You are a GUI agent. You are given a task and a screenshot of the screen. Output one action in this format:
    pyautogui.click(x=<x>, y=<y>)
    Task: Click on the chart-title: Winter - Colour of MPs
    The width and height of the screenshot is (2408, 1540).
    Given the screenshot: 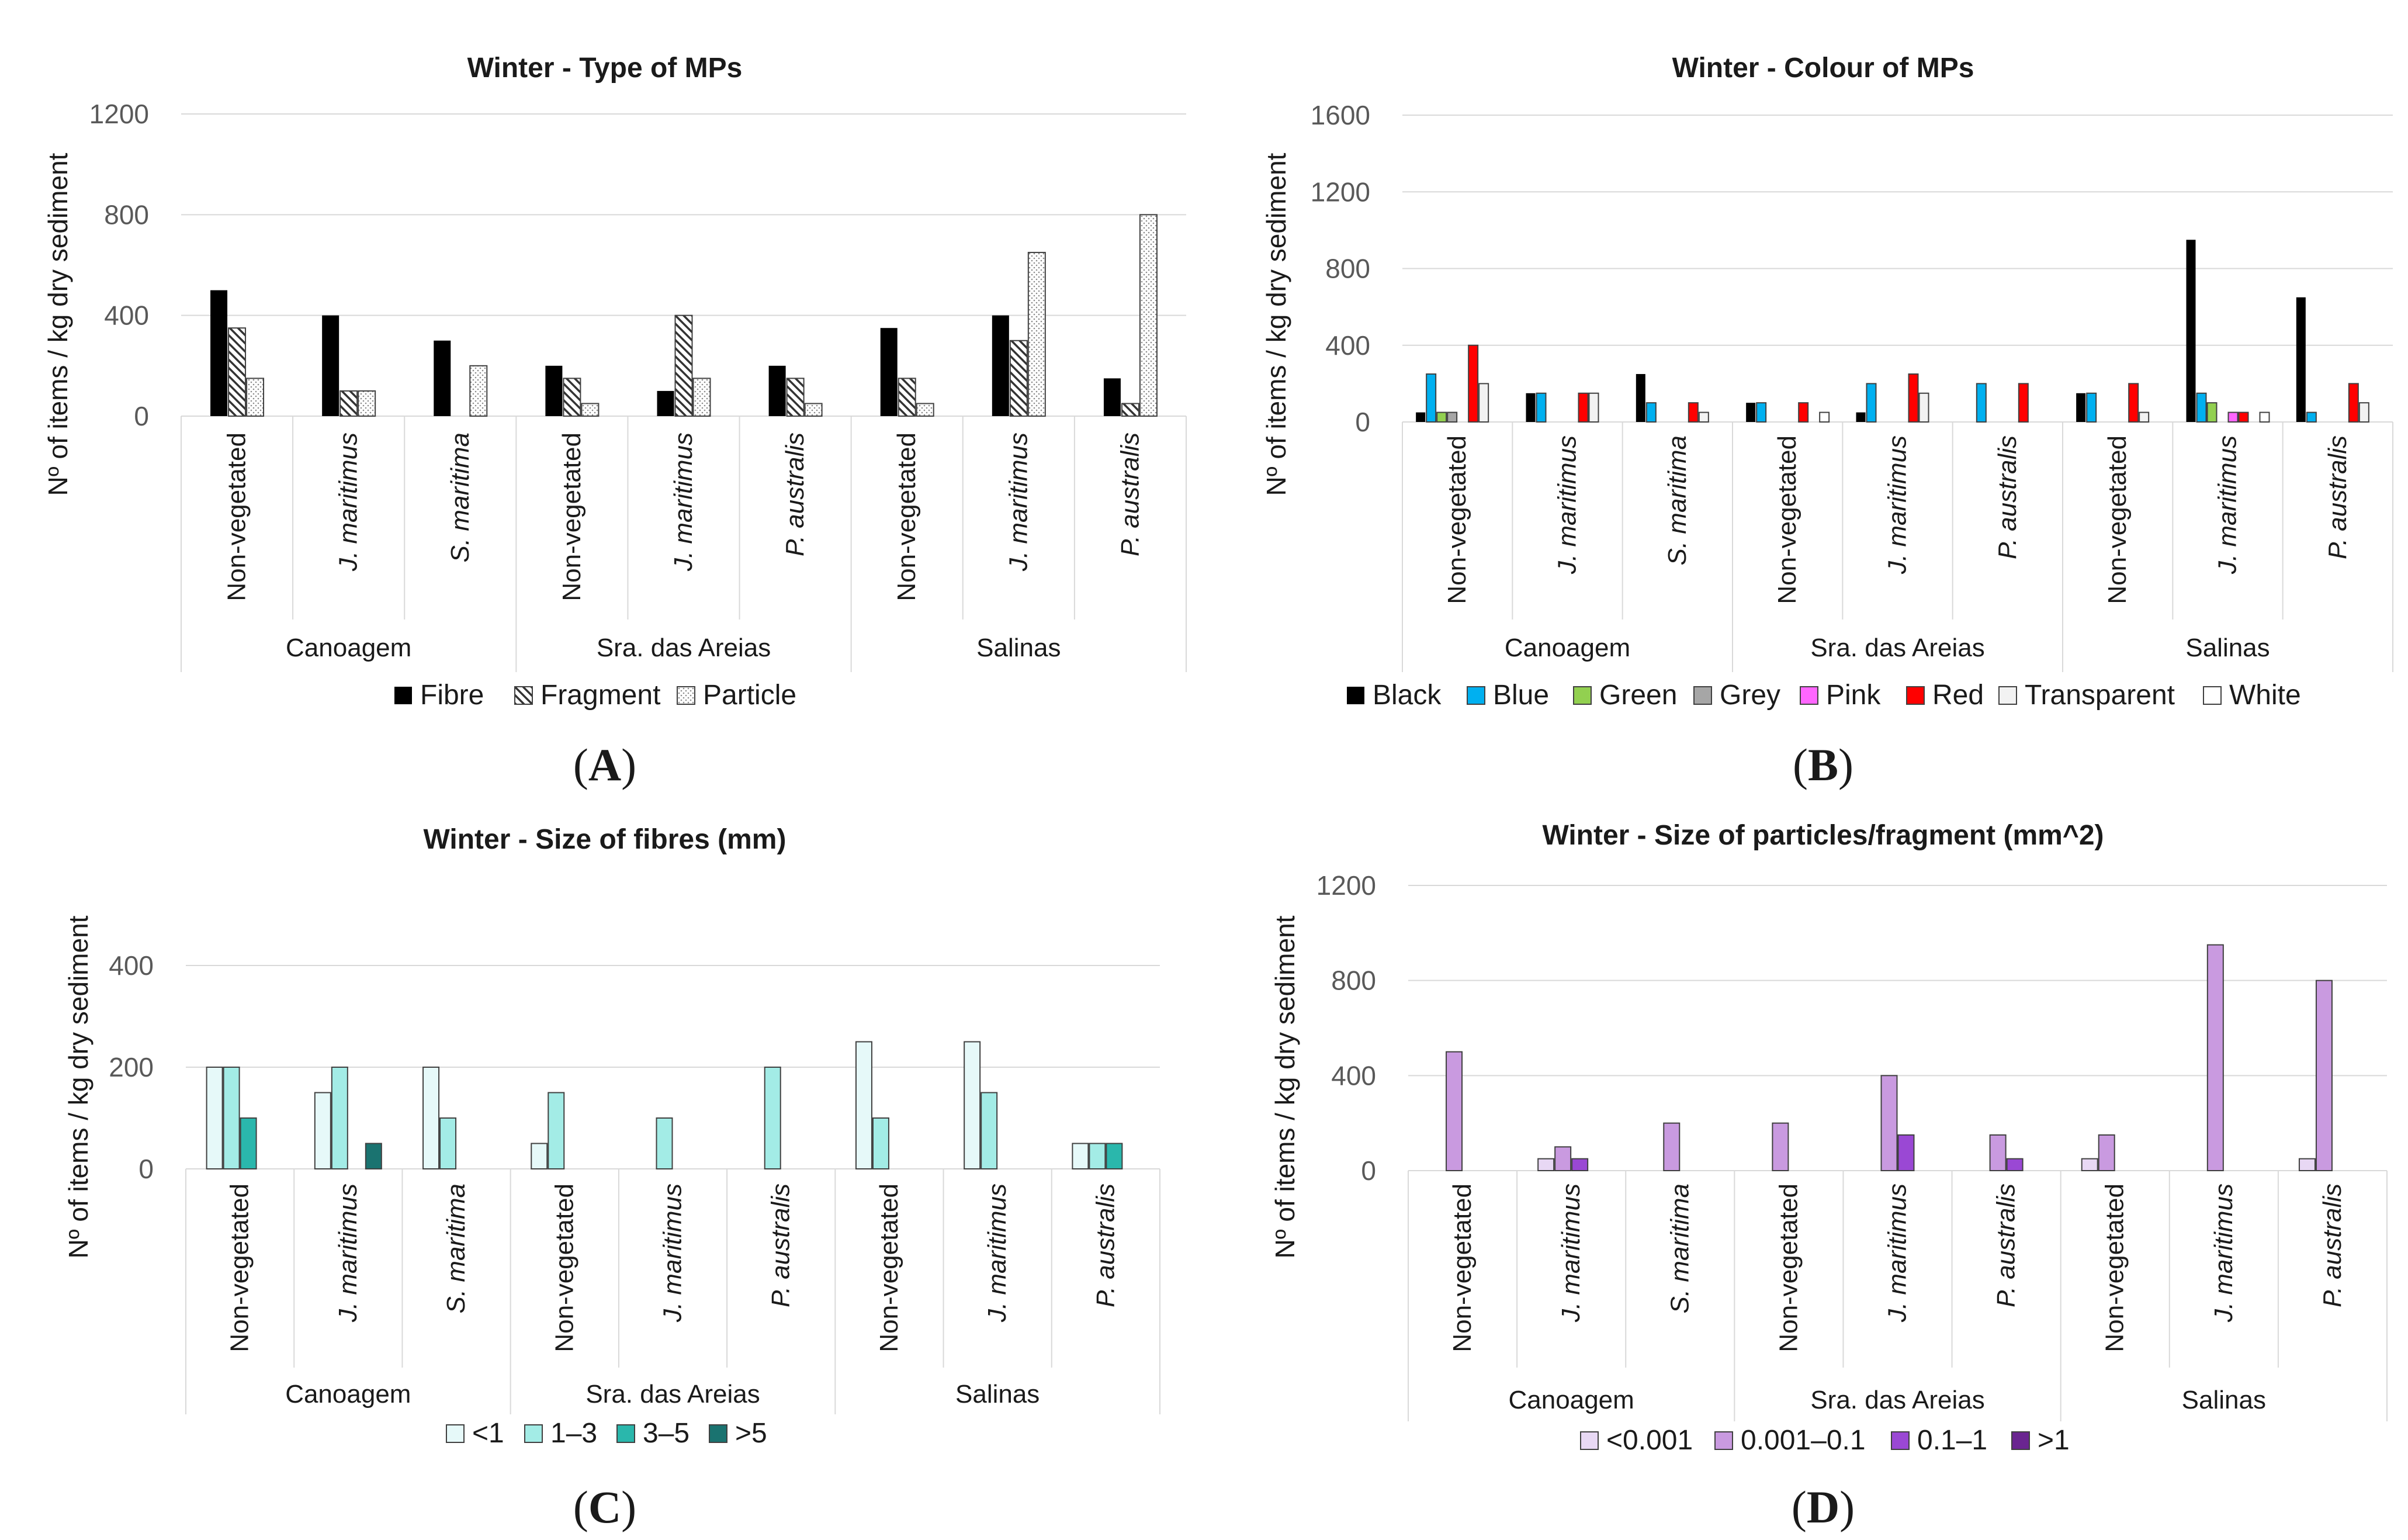 What is the action you would take?
    pyautogui.click(x=1823, y=69)
    